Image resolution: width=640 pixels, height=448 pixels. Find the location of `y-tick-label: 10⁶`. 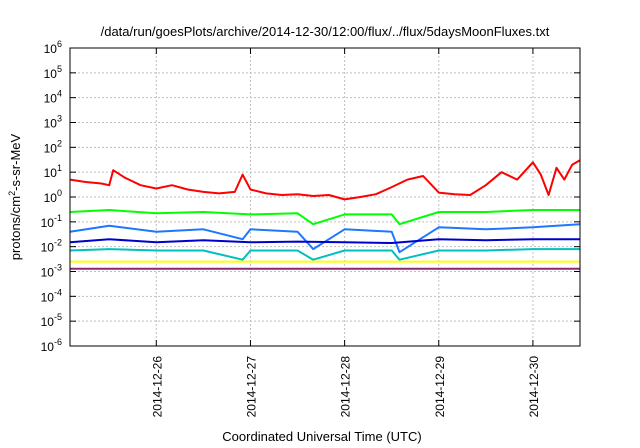

y-tick-label: 10⁶ is located at coordinates (53, 47).